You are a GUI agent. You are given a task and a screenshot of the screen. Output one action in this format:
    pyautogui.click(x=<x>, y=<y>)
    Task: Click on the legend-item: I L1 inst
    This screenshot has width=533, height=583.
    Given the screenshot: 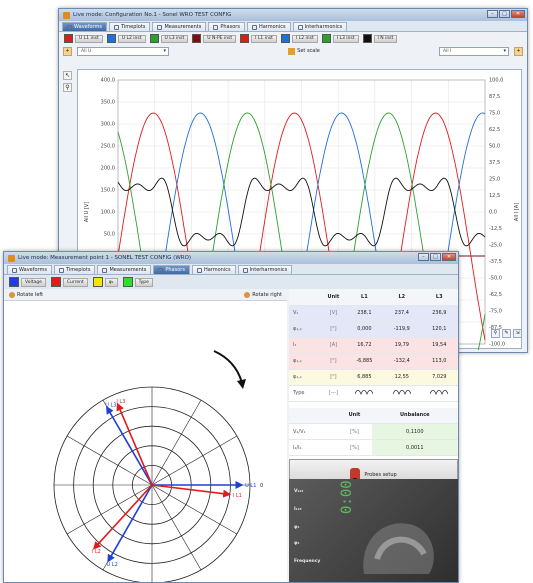 What is the action you would take?
    pyautogui.click(x=258, y=38)
    